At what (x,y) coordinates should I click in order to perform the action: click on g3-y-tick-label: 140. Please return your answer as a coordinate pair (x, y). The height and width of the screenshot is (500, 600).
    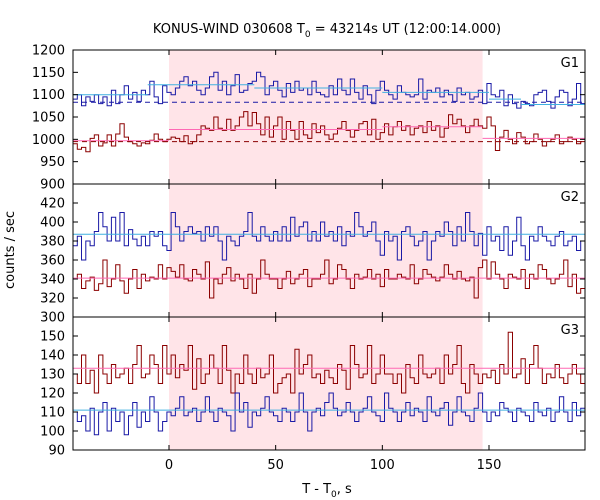
    Looking at the image, I should click on (52, 356).